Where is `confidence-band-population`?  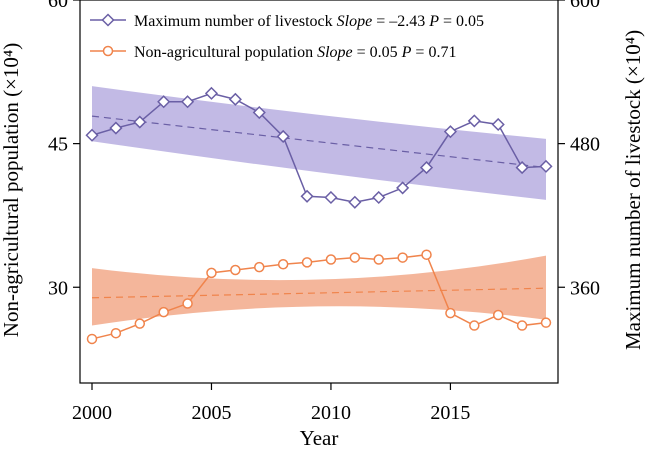 confidence-band-population is located at coordinates (319, 290).